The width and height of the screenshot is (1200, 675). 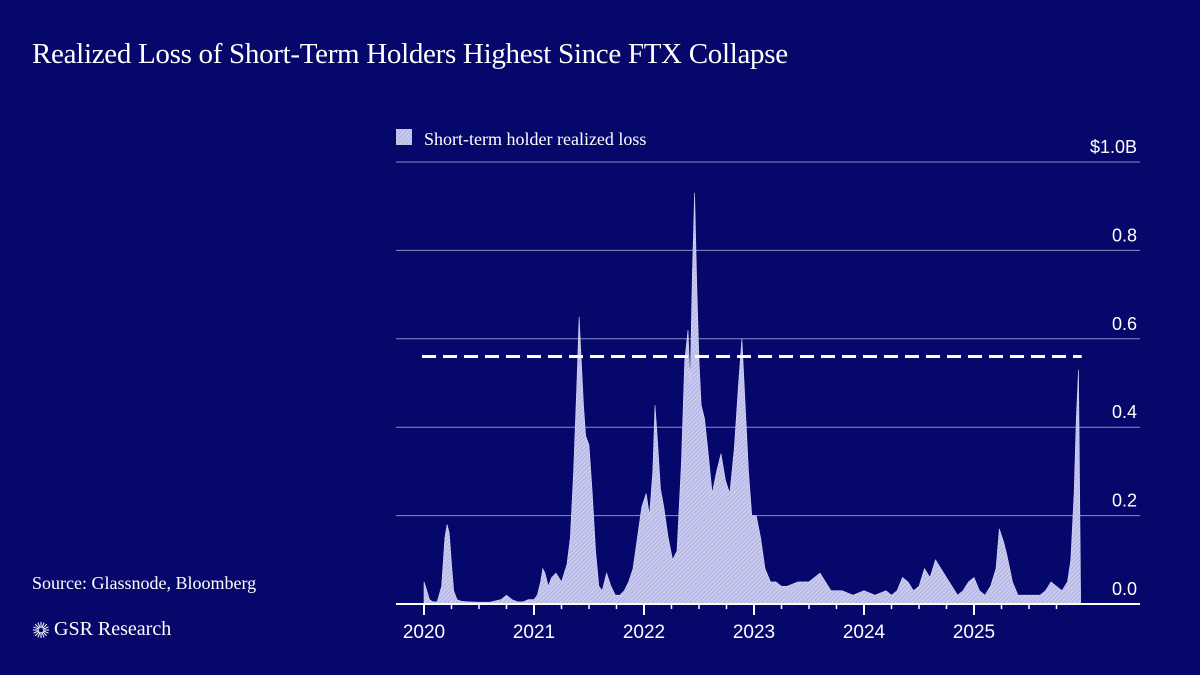 What do you see at coordinates (404, 137) in the screenshot?
I see `legend-swatch` at bounding box center [404, 137].